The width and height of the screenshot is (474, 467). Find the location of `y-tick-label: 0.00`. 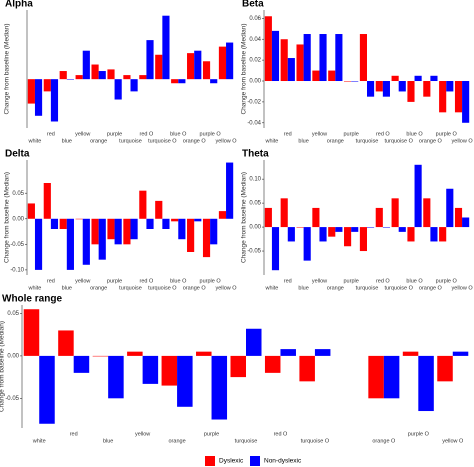

y-tick-label: 0.00 is located at coordinates (255, 82).